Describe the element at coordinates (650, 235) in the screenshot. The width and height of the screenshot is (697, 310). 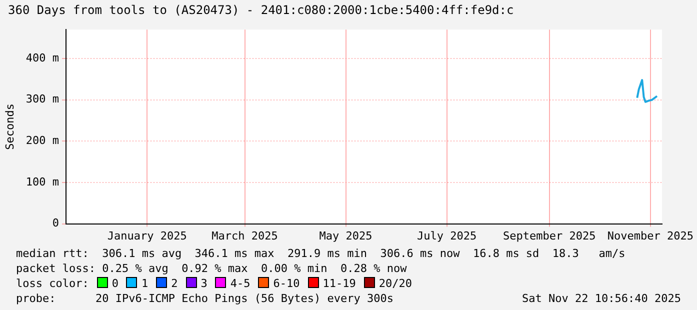
I see `x-tick-label: November 2025` at that location.